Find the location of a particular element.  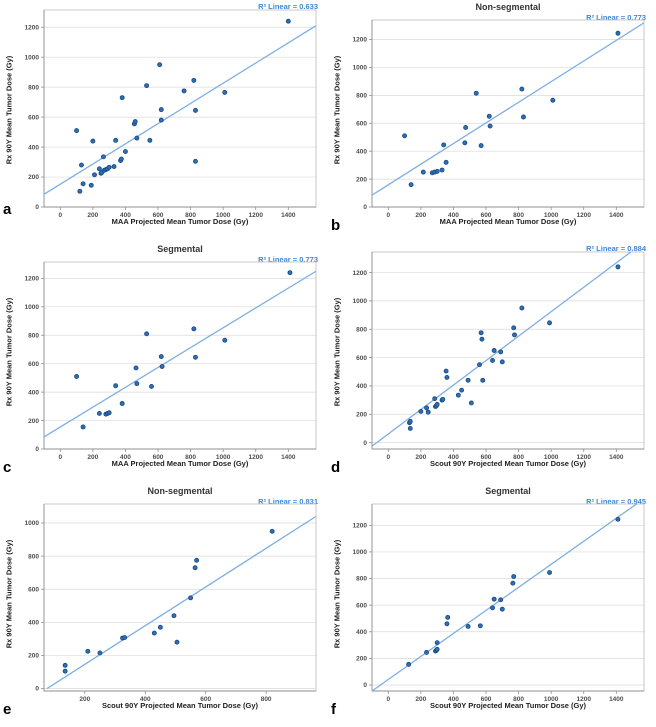

panel-letter: c is located at coordinates (7, 467).